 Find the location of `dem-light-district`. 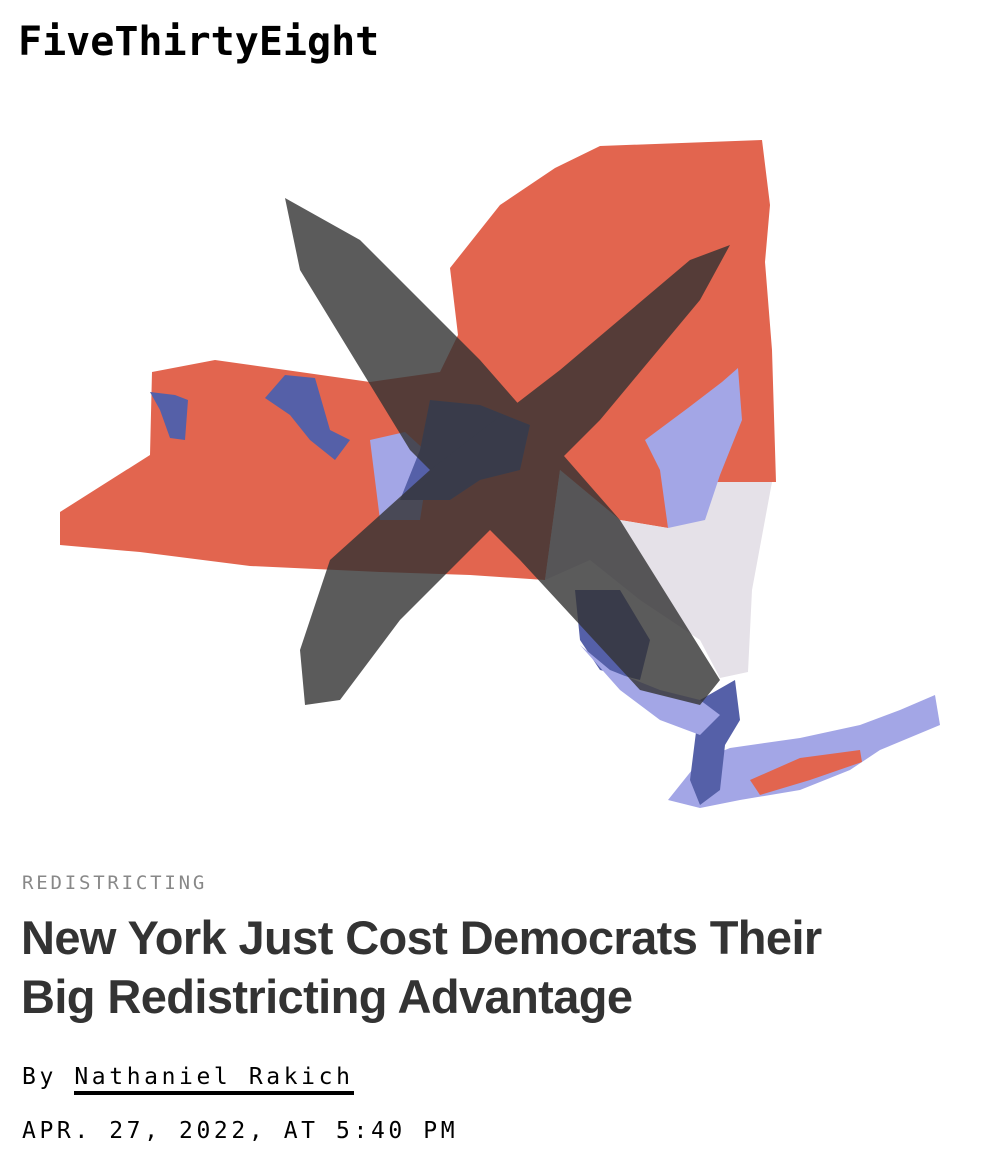

dem-light-district is located at coordinates (693, 448).